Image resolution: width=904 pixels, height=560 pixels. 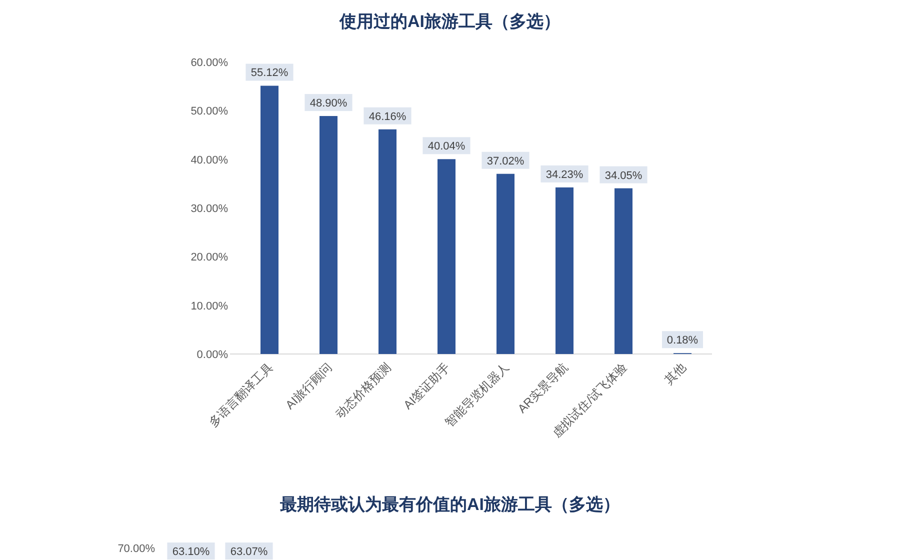 I want to click on data-label: 0.18%, so click(x=682, y=340).